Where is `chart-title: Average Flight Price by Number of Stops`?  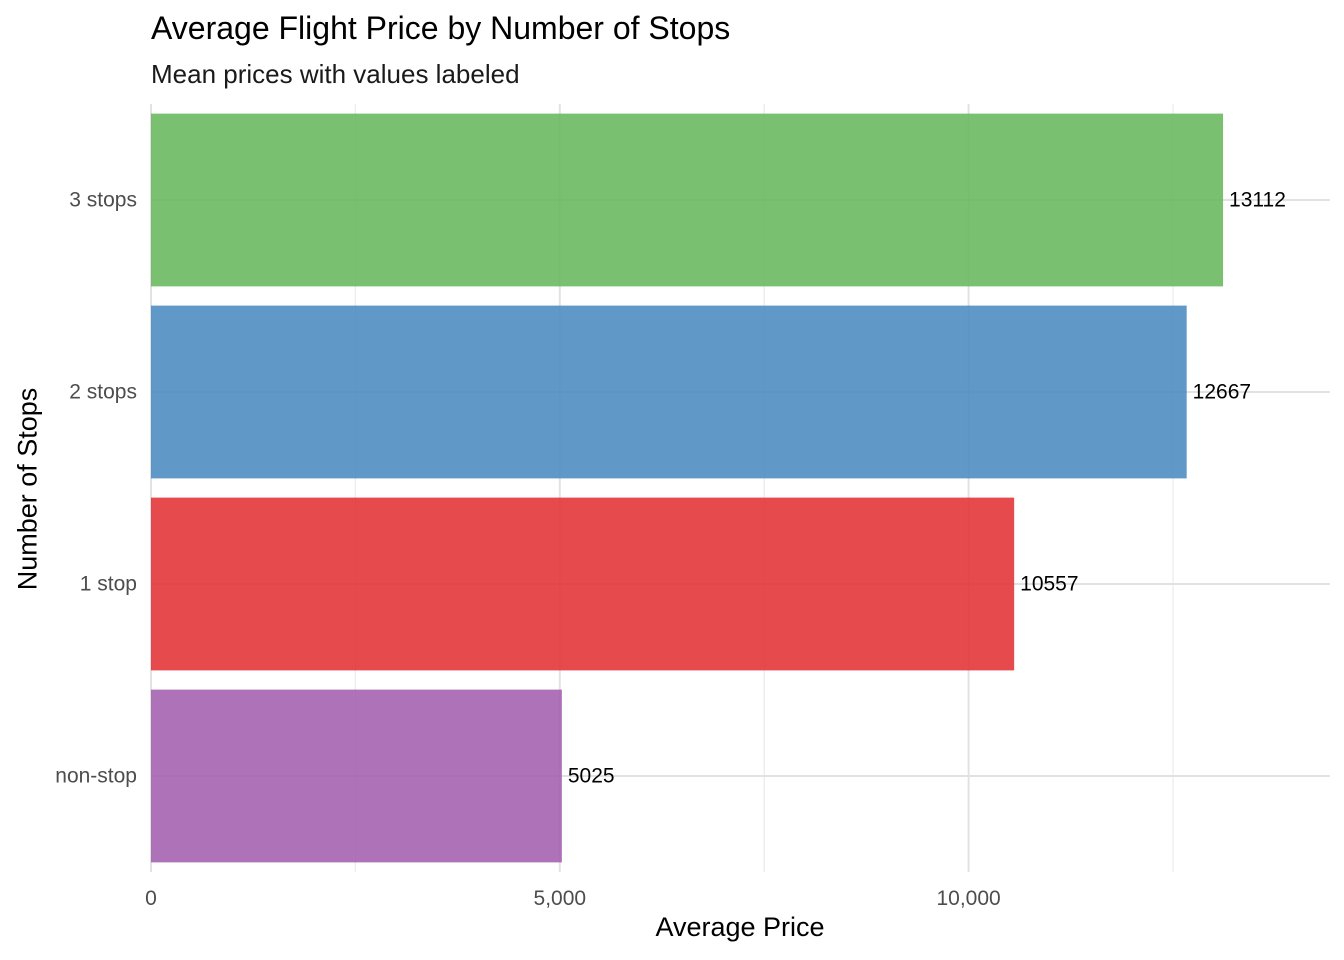 chart-title: Average Flight Price by Number of Stops is located at coordinates (441, 28).